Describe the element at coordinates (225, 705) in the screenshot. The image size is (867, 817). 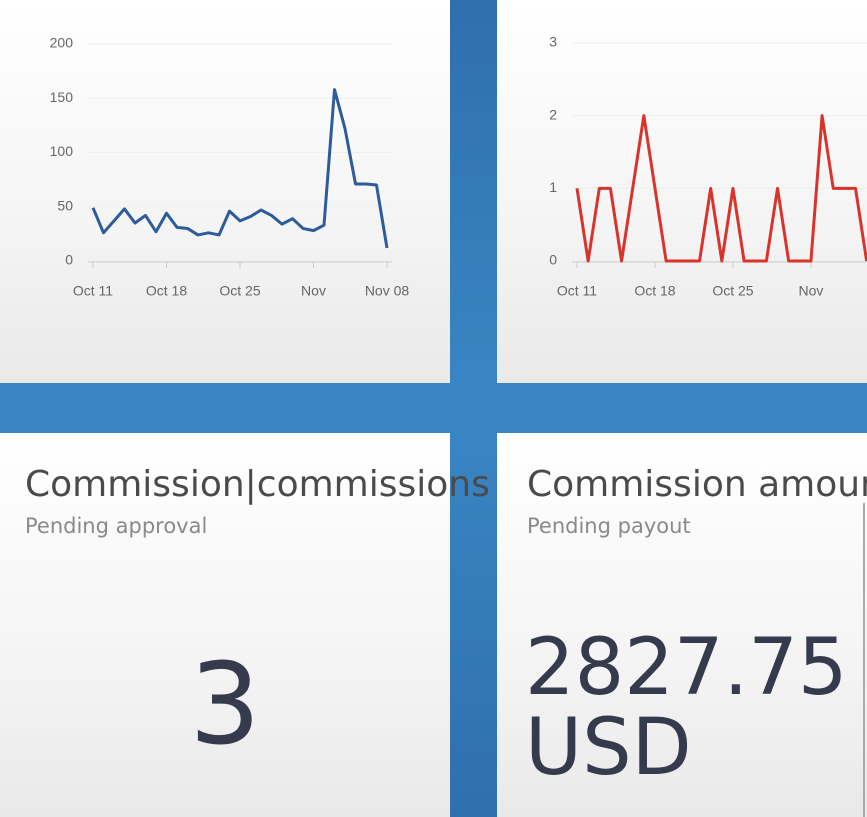
I see `kpi-value: 3` at that location.